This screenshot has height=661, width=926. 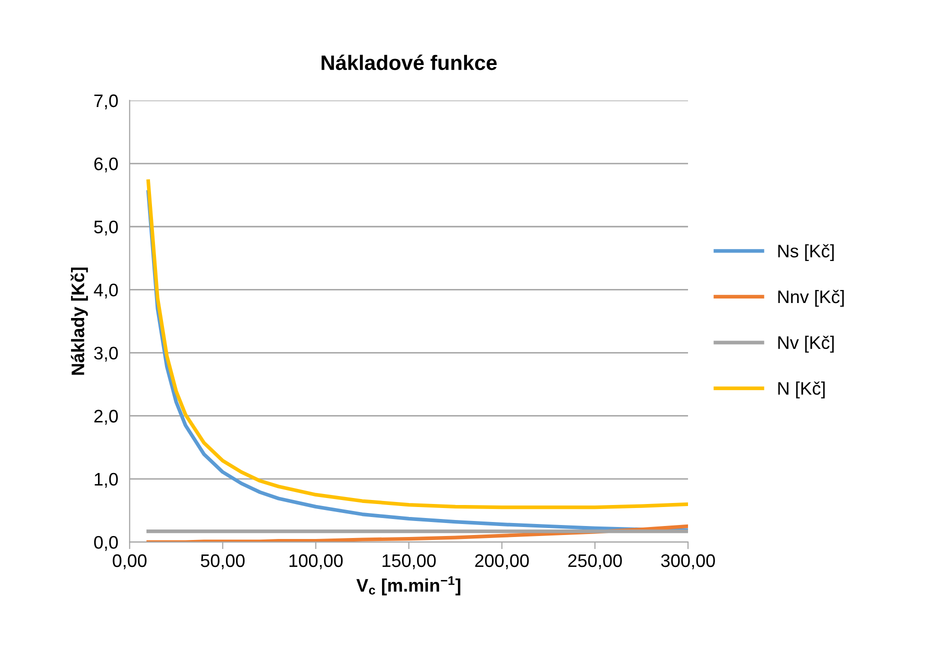 What do you see at coordinates (688, 562) in the screenshot?
I see `x-tick-label: 300,00` at bounding box center [688, 562].